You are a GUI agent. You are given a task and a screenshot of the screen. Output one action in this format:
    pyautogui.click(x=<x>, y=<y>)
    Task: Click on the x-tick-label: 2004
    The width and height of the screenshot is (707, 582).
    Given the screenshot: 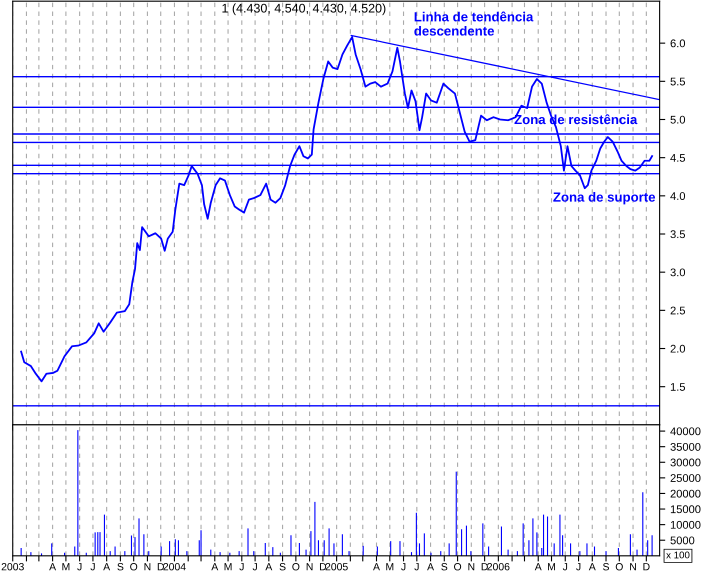 What is the action you would take?
    pyautogui.click(x=174, y=566)
    